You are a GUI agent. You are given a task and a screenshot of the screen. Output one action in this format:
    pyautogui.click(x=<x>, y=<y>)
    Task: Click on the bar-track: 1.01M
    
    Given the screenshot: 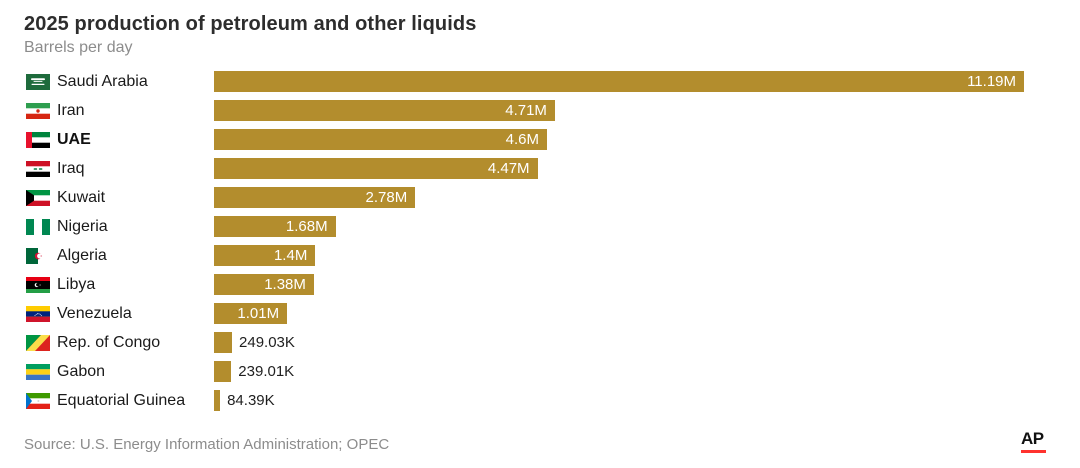 What is the action you would take?
    pyautogui.click(x=619, y=313)
    